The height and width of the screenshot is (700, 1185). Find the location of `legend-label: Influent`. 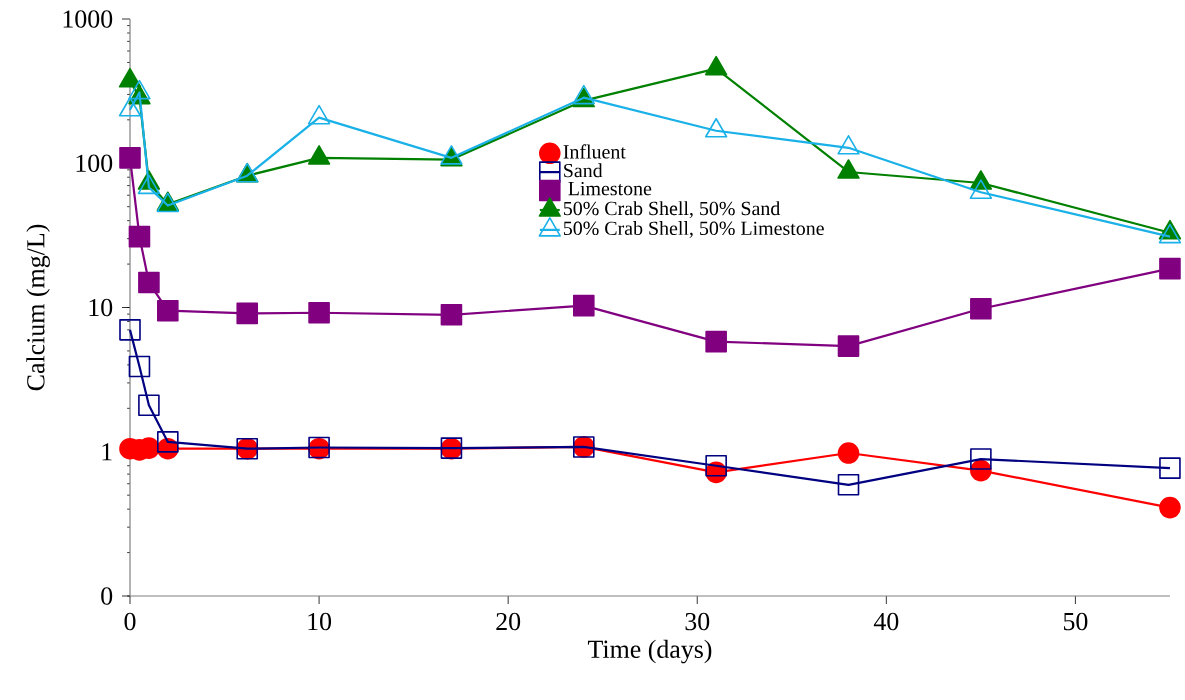

legend-label: Influent is located at coordinates (594, 151).